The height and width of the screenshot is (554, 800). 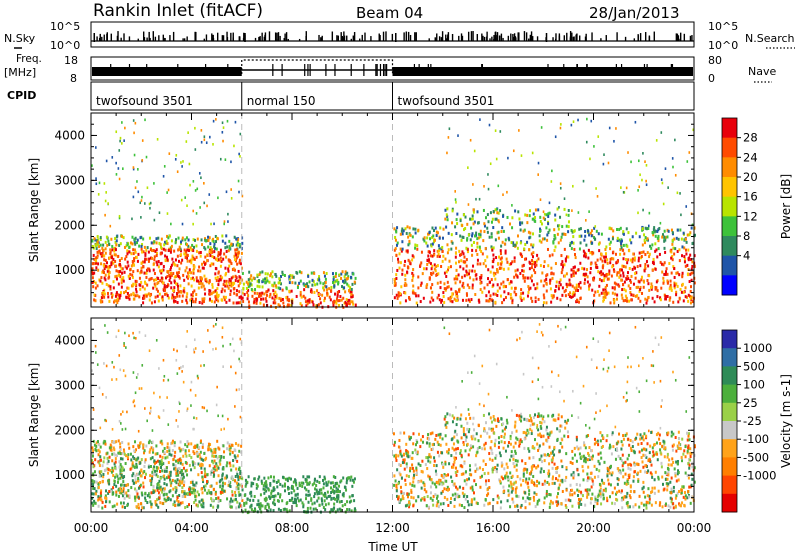 What do you see at coordinates (20, 72) in the screenshot?
I see `freq-unit-label: [MHz]` at bounding box center [20, 72].